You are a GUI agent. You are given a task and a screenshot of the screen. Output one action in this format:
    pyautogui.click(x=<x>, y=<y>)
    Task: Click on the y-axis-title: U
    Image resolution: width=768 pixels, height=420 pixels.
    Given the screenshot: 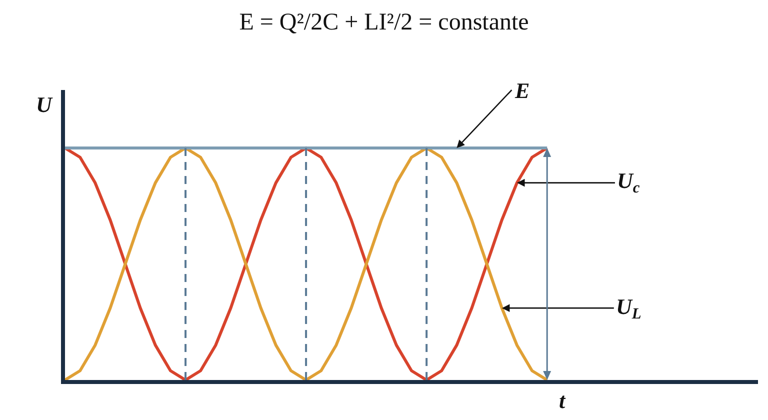 What is the action you would take?
    pyautogui.click(x=44, y=104)
    